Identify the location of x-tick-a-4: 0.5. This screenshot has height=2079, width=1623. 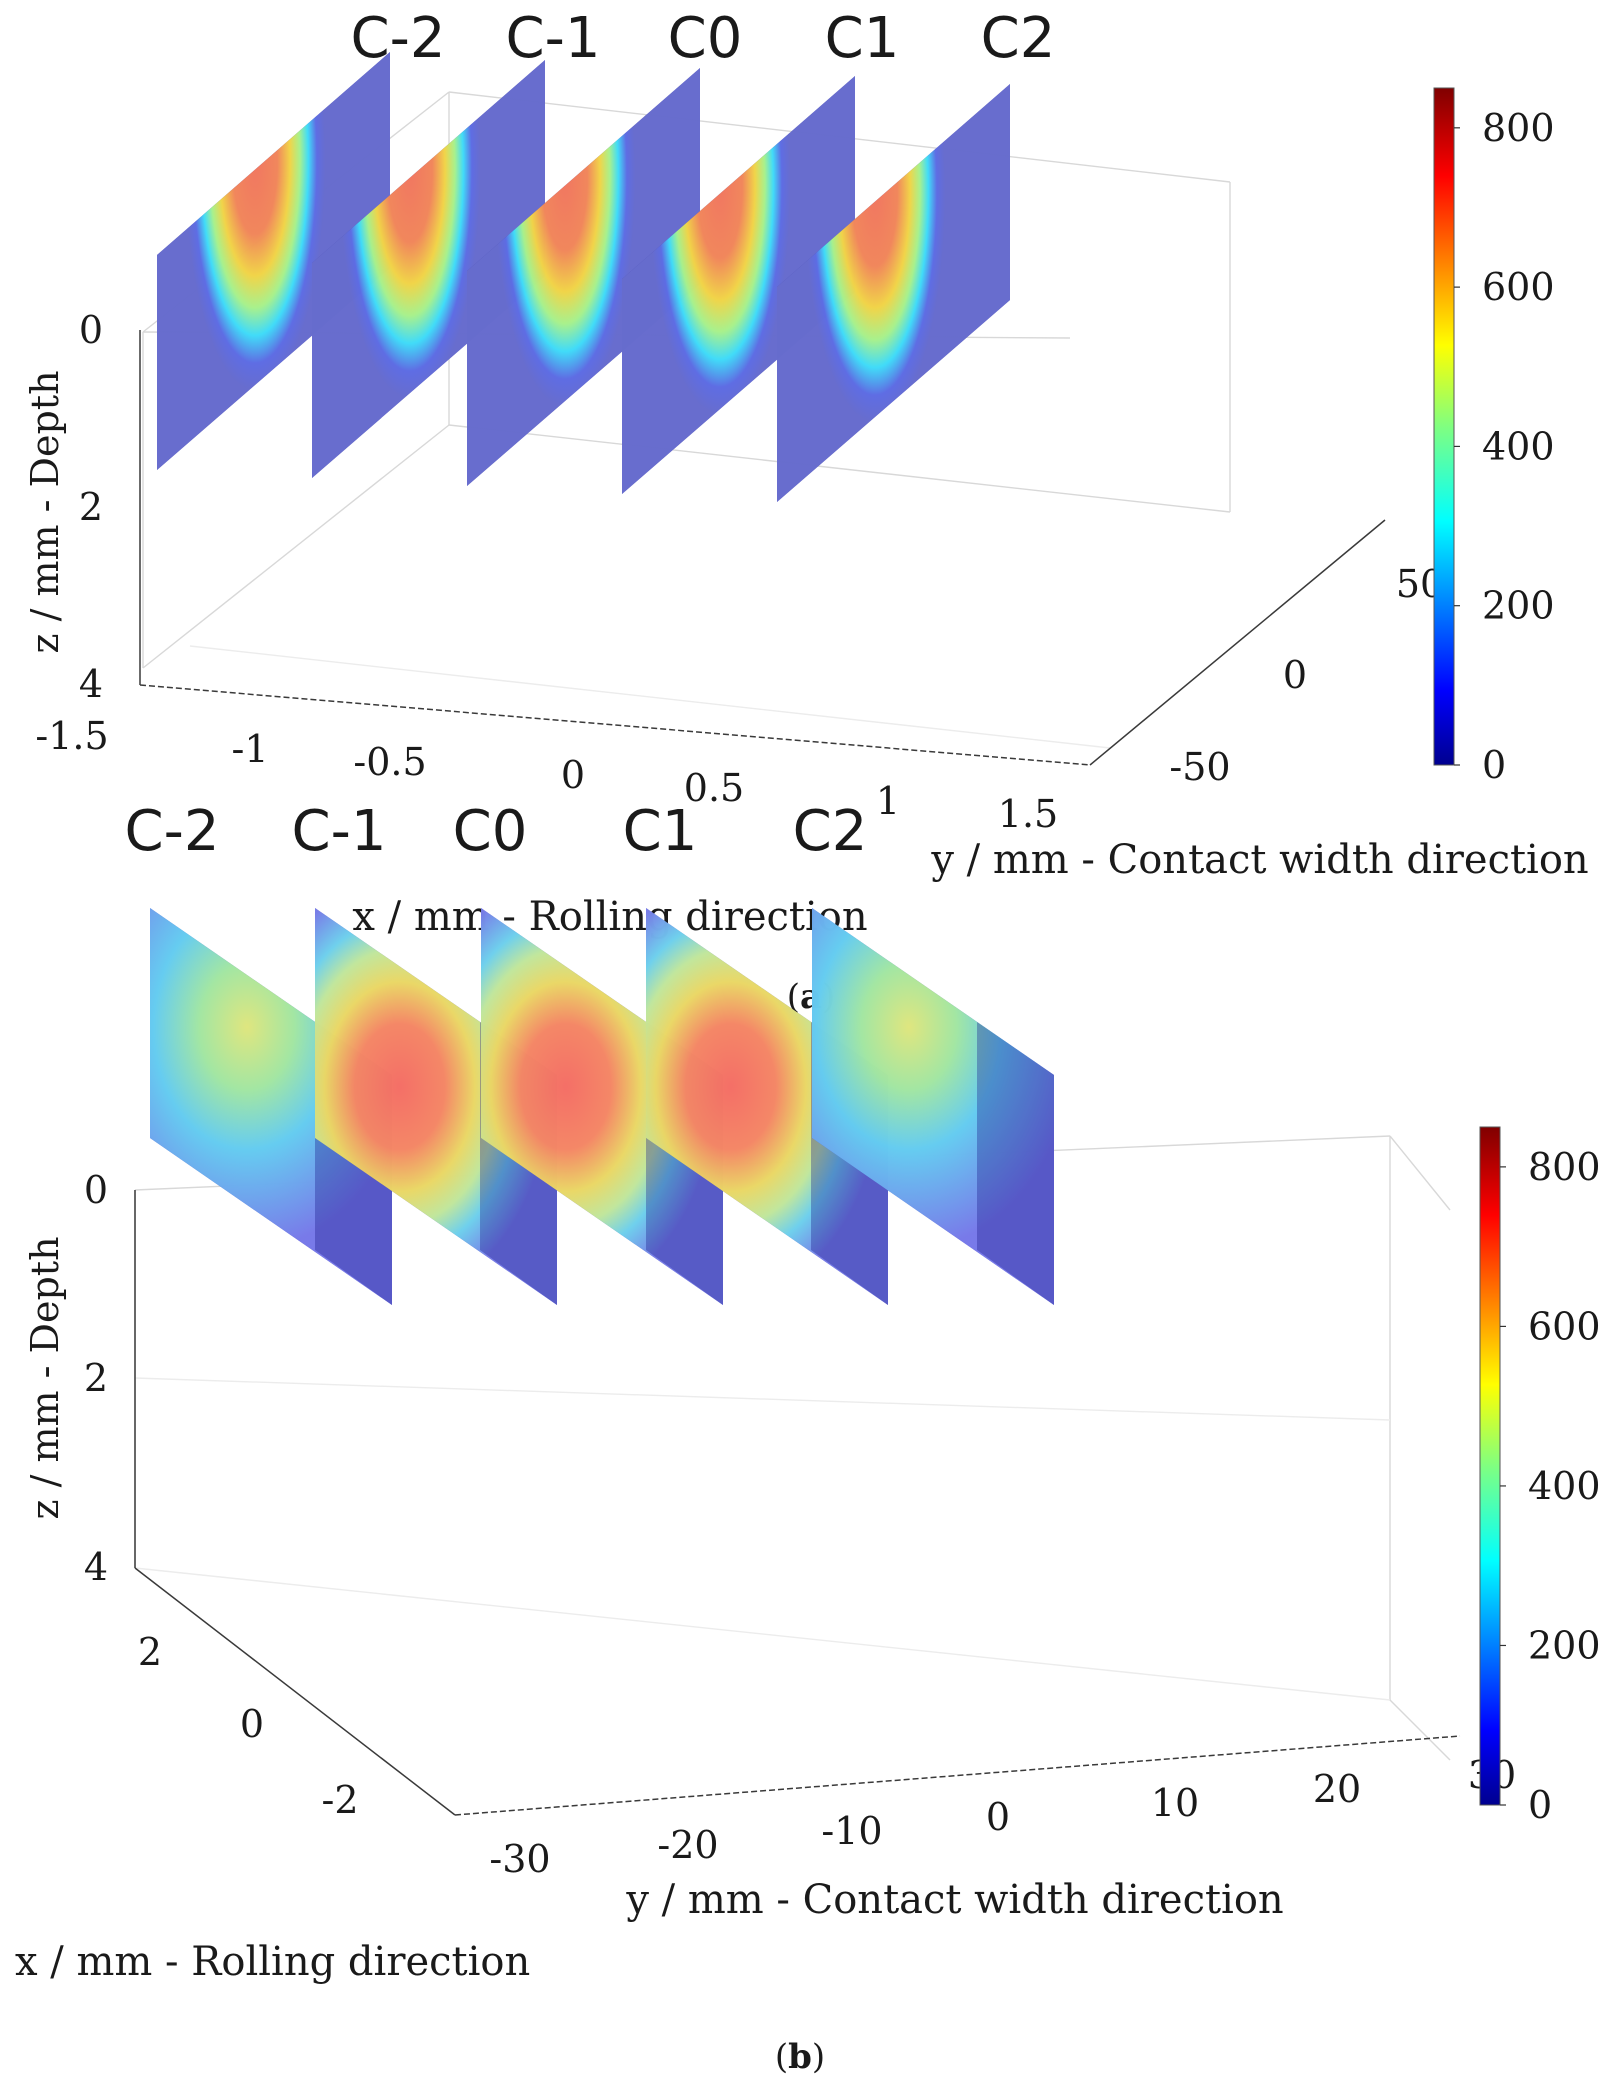
(714, 788).